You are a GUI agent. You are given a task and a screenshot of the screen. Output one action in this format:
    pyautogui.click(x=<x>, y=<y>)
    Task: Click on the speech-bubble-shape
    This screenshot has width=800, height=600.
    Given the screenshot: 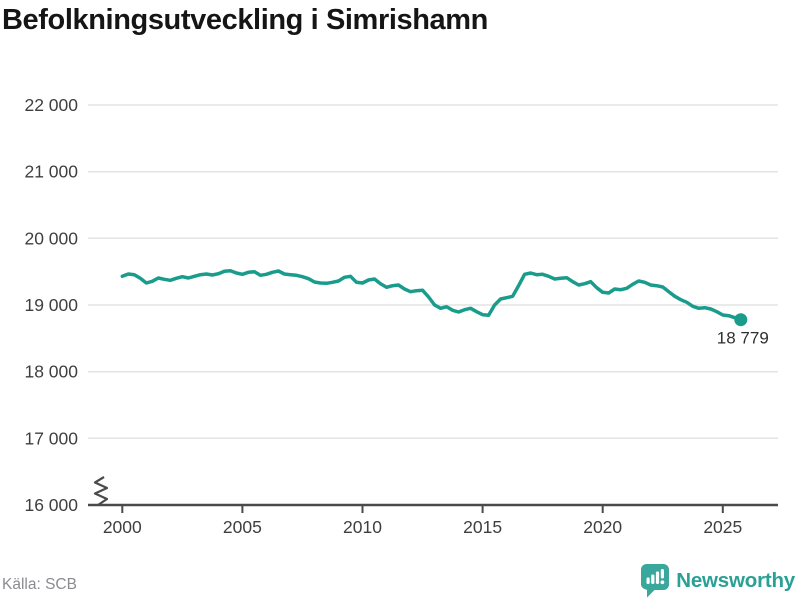 What is the action you would take?
    pyautogui.click(x=655, y=581)
    